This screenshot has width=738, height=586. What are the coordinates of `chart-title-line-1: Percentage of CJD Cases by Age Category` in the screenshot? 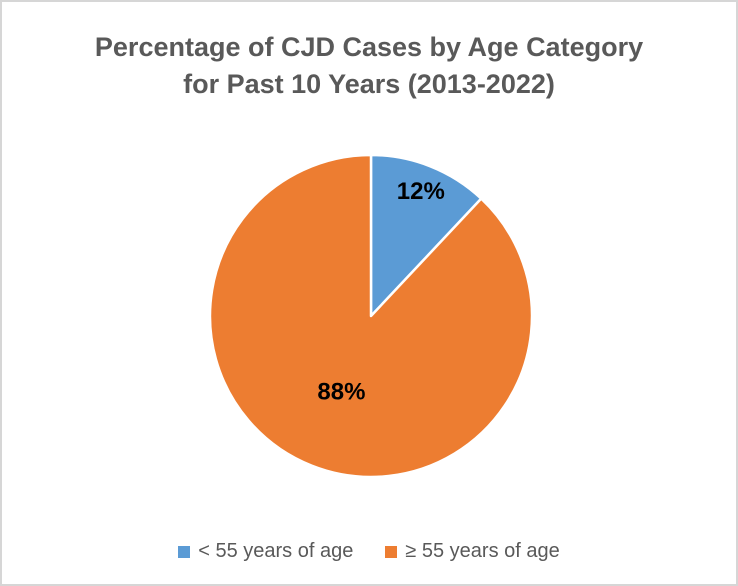 It's located at (369, 47).